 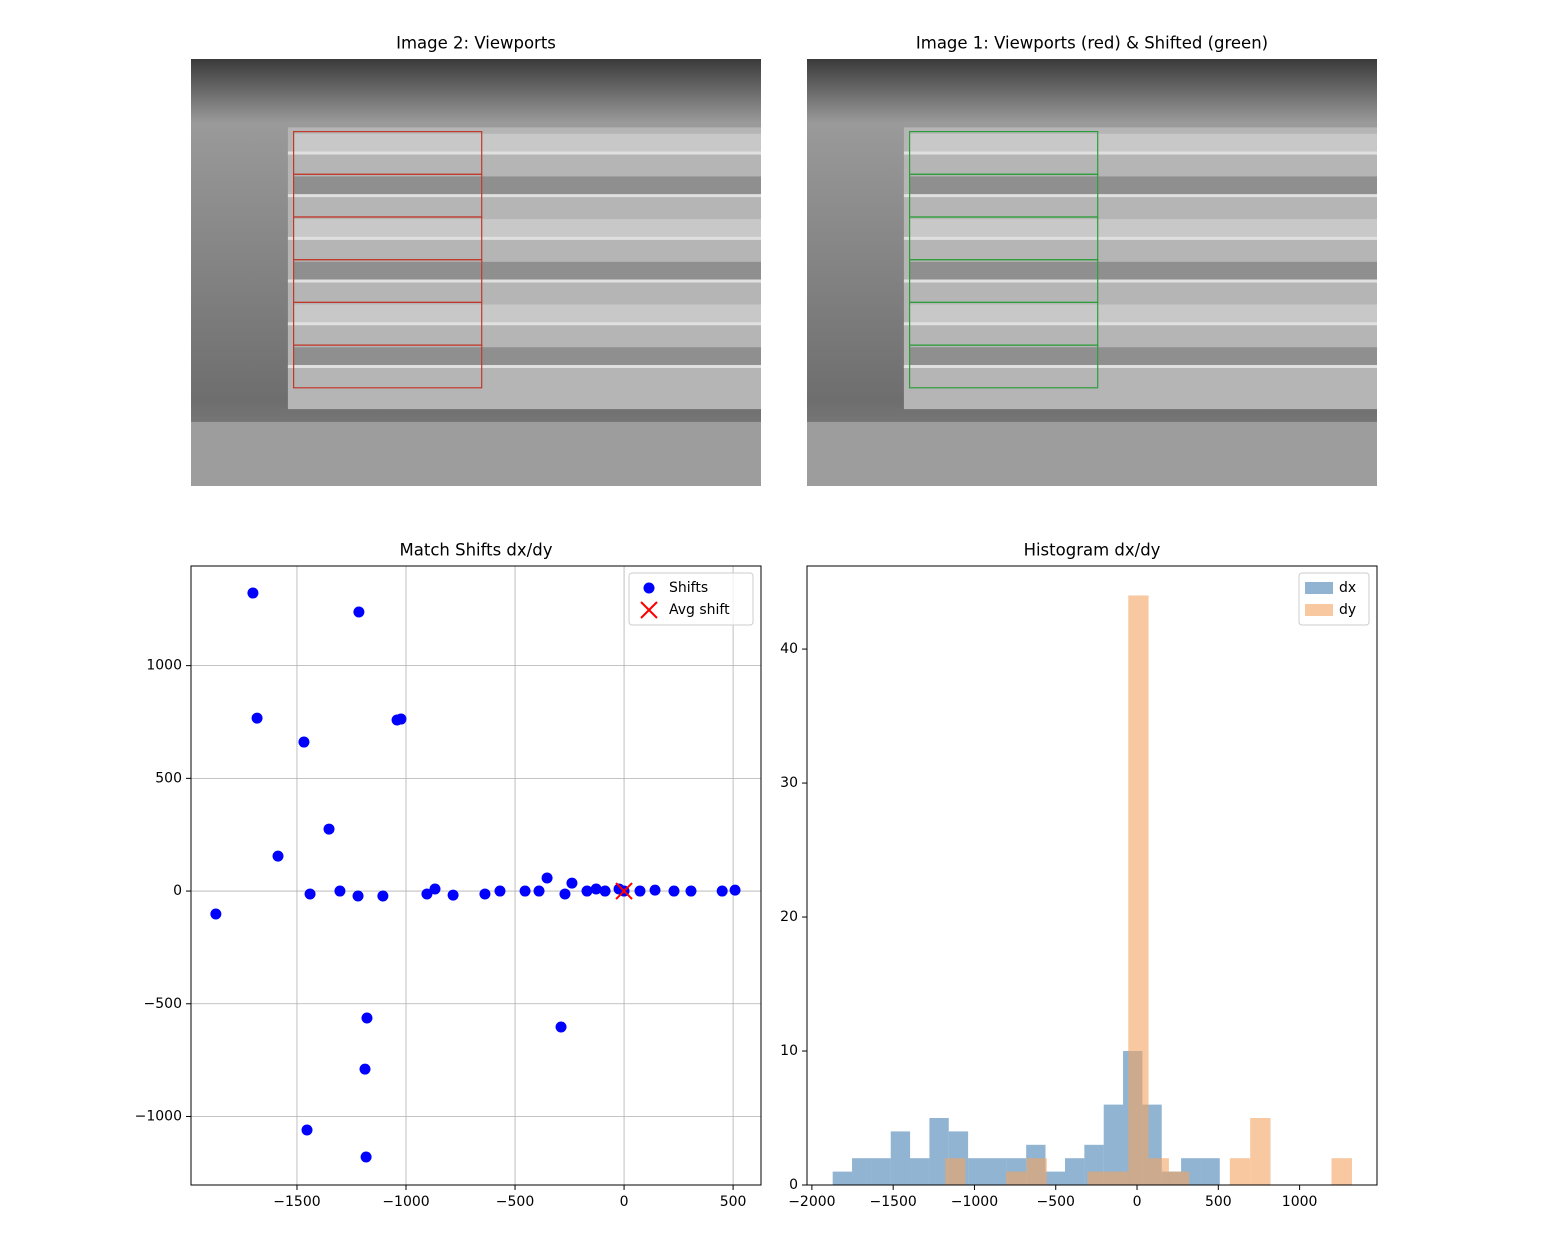 What do you see at coordinates (163, 1004) in the screenshot?
I see `y-tick-label: −500` at bounding box center [163, 1004].